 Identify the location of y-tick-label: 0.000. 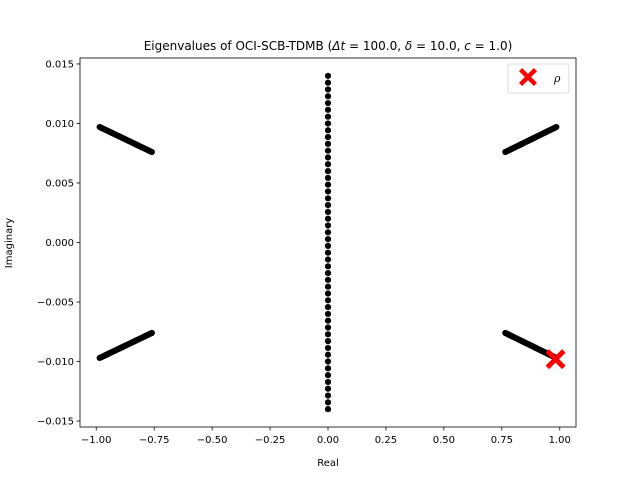
(59, 243).